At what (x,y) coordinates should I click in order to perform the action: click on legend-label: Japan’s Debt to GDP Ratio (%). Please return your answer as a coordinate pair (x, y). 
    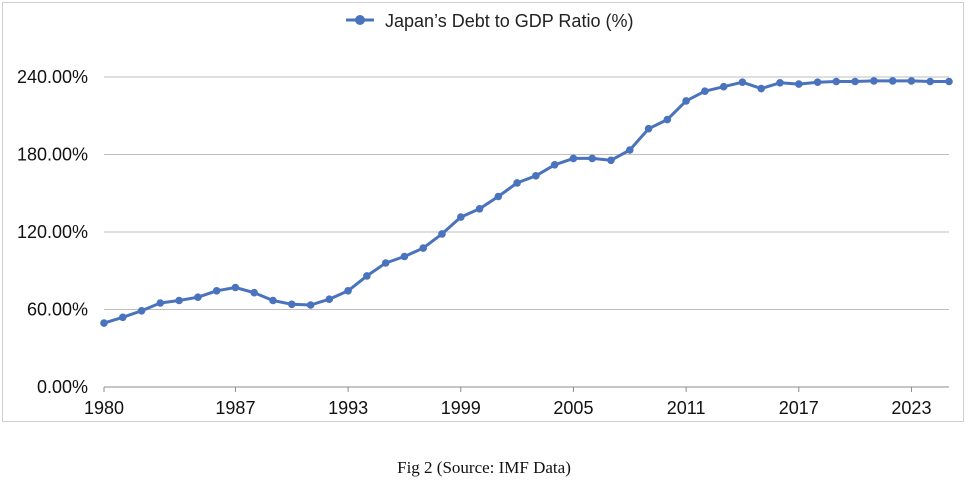
    Looking at the image, I should click on (509, 21).